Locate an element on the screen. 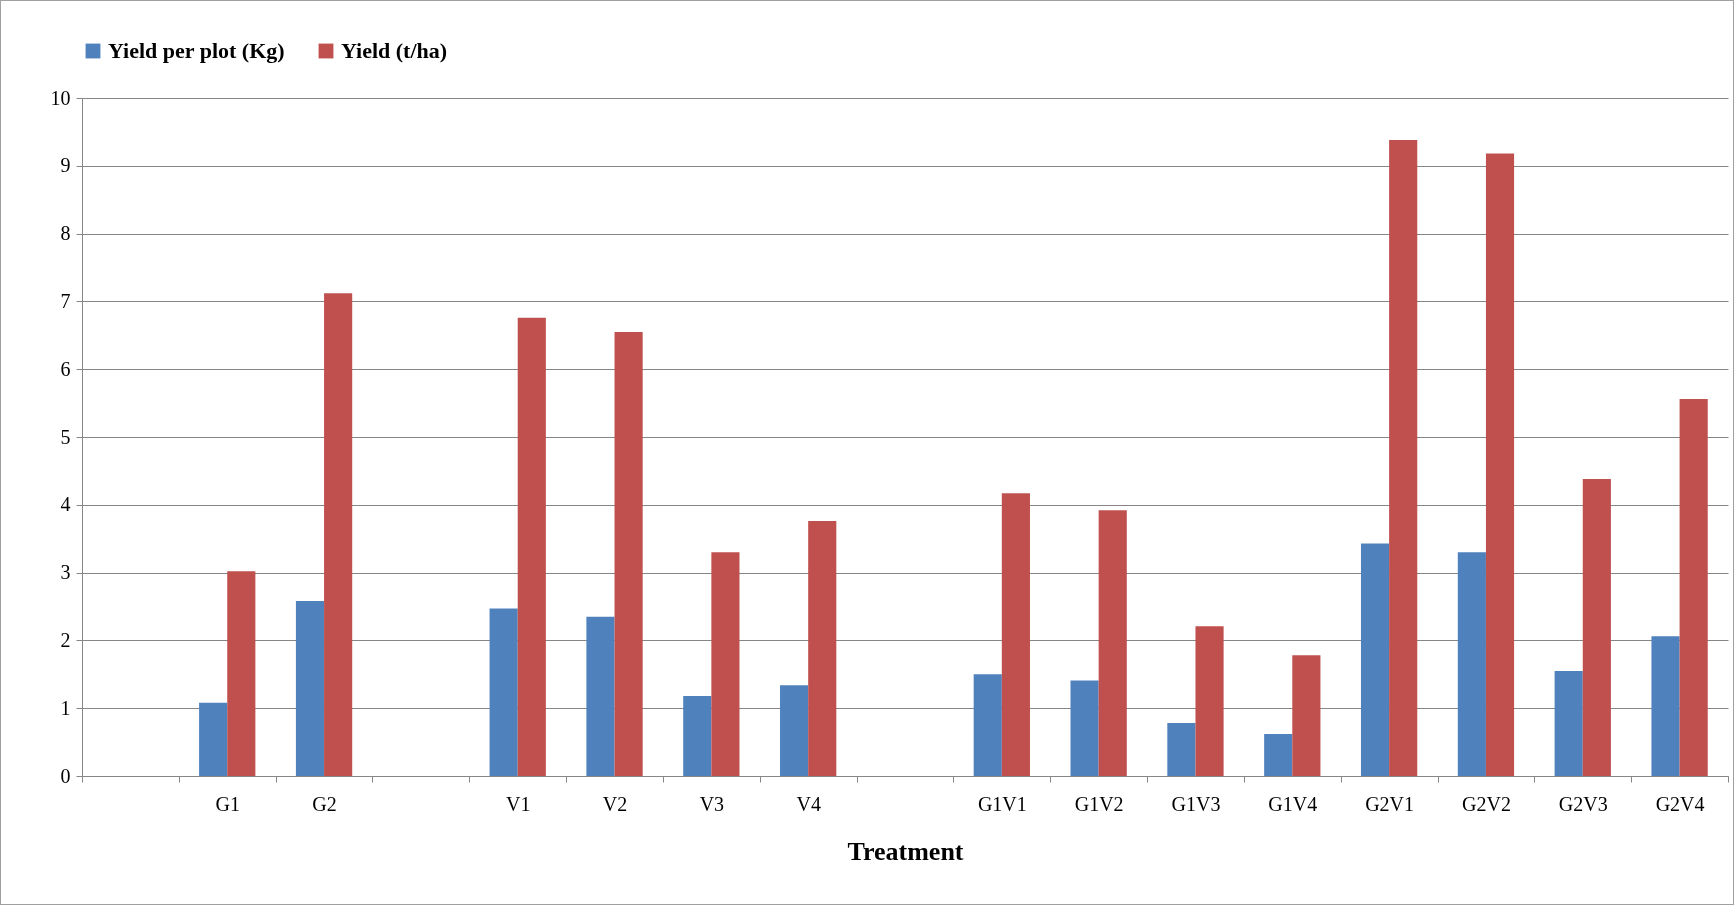  x-tick-label: V4 is located at coordinates (808, 803).